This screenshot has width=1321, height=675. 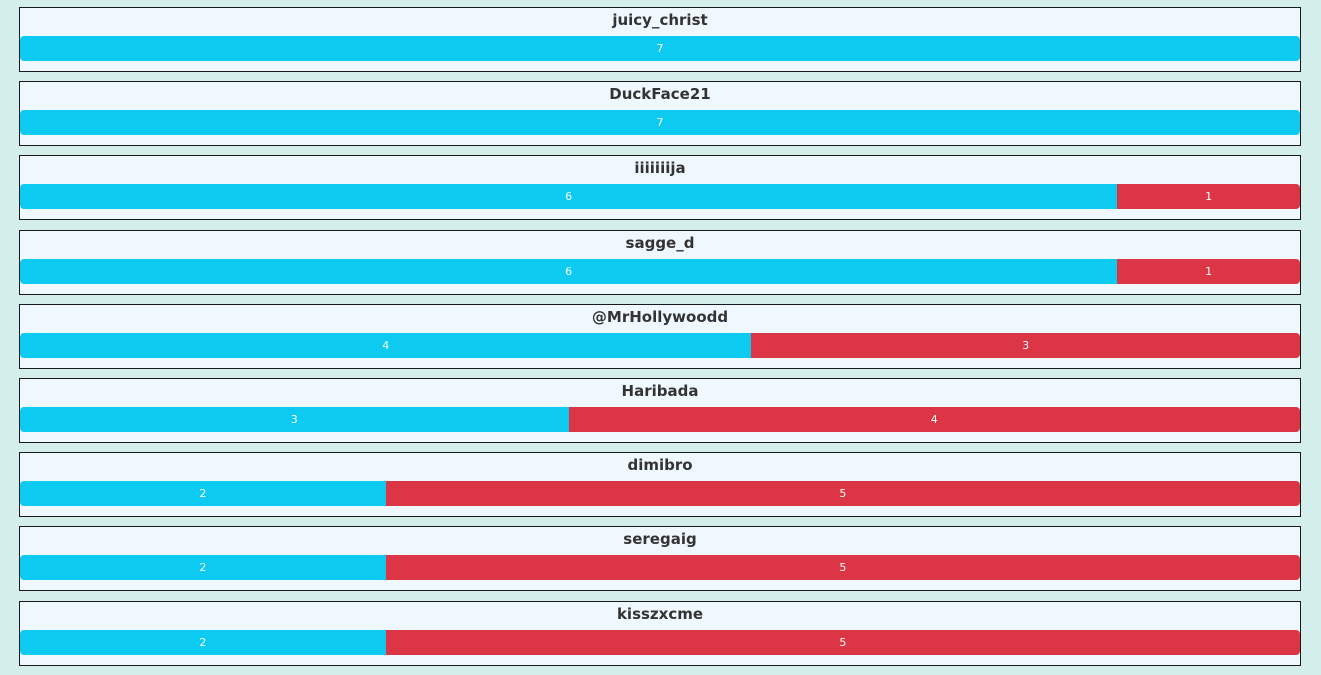 I want to click on player-name: sagge_d, so click(x=660, y=242).